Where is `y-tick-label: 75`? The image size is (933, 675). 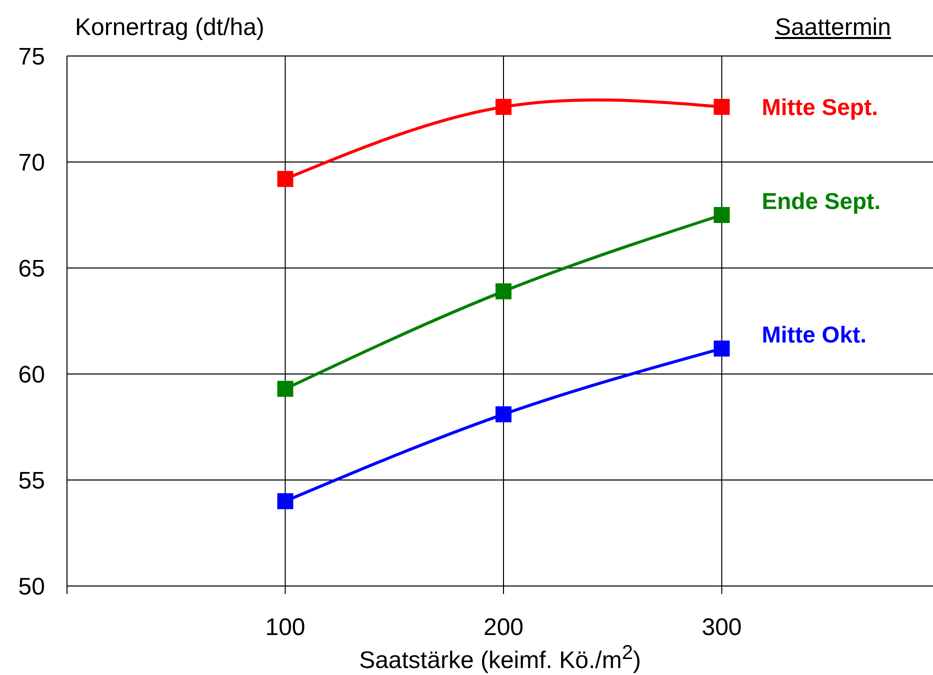
y-tick-label: 75 is located at coordinates (31, 57).